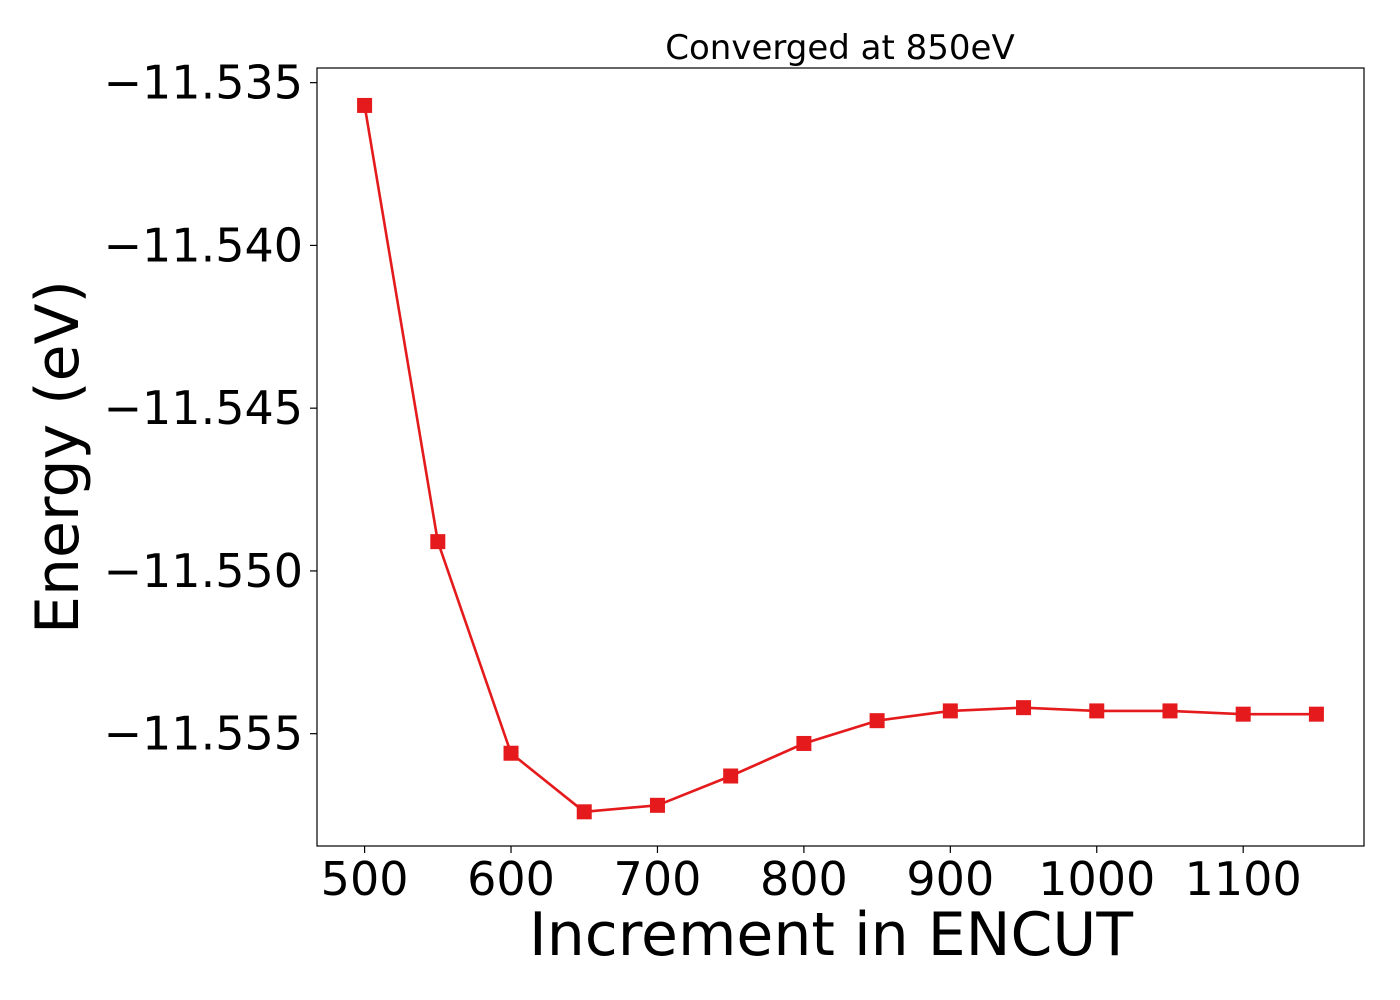 The height and width of the screenshot is (1000, 1400). Describe the element at coordinates (1243, 879) in the screenshot. I see `x-tick-label: 1100` at that location.